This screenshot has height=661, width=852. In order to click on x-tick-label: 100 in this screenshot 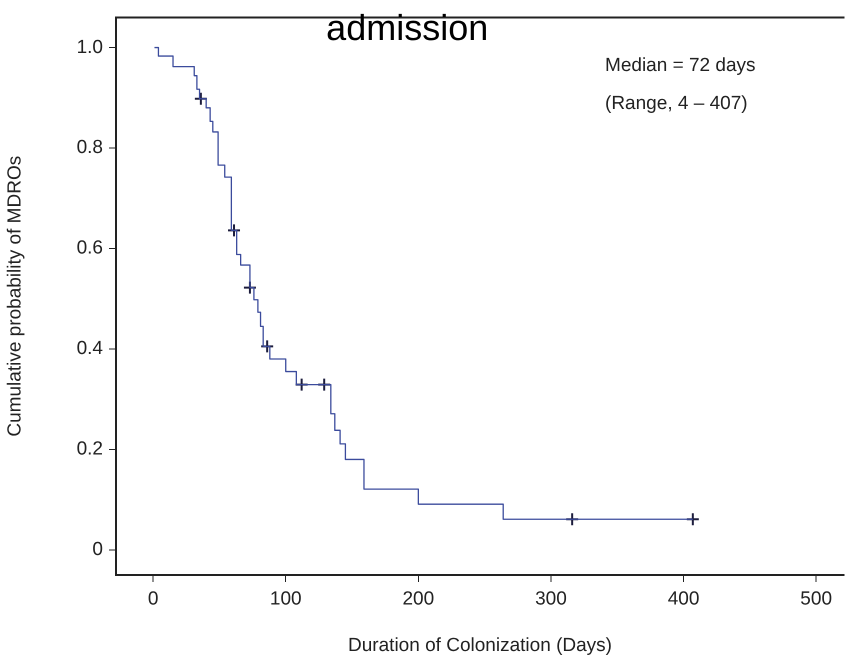, I will do `click(286, 599)`.